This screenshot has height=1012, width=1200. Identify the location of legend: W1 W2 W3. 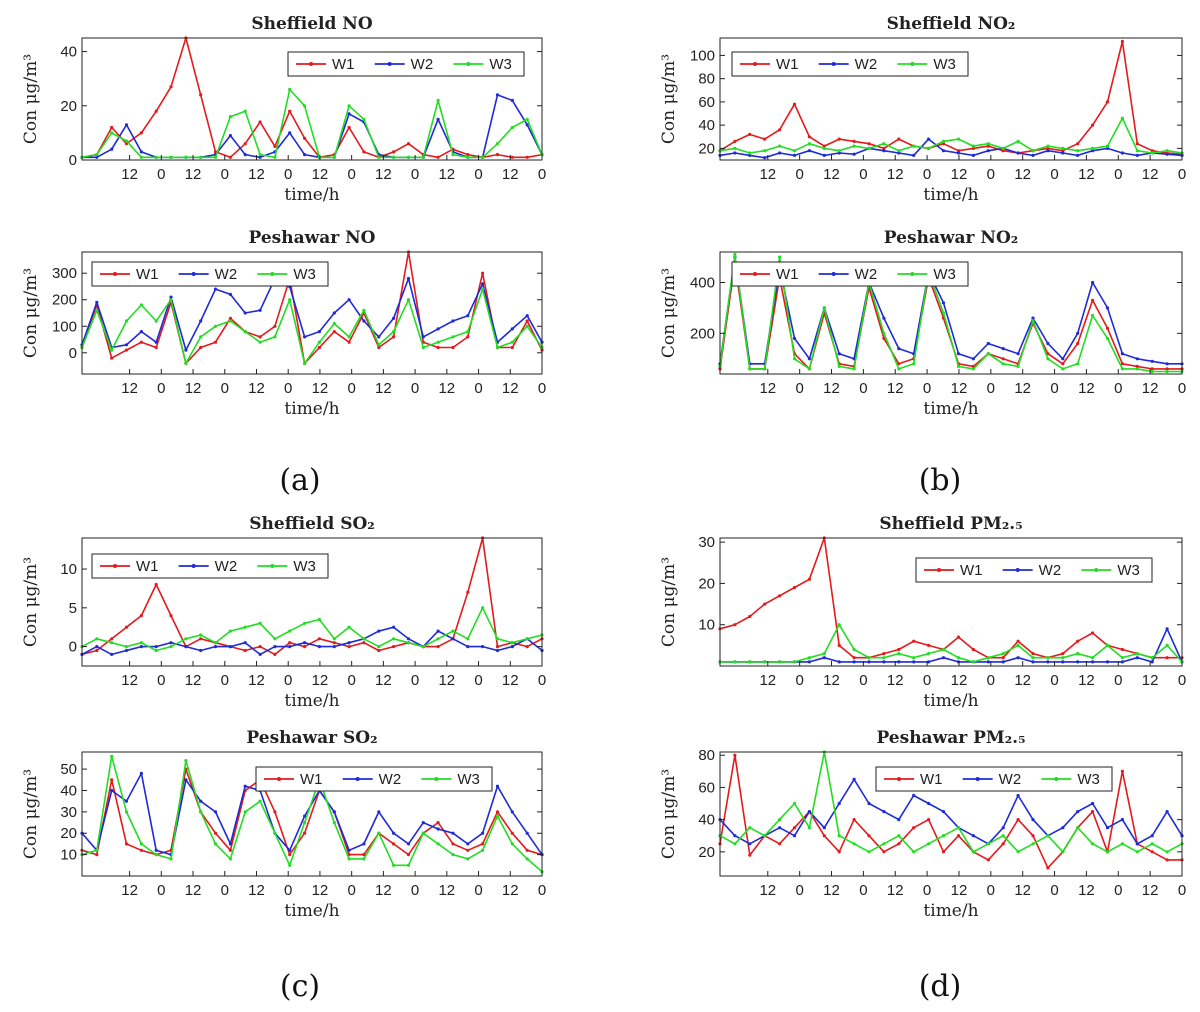
(850, 274).